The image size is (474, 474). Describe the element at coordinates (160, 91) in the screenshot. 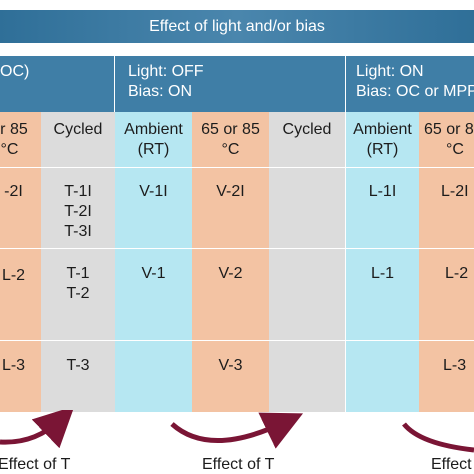

I see `group-header-line: Bias: ON` at that location.